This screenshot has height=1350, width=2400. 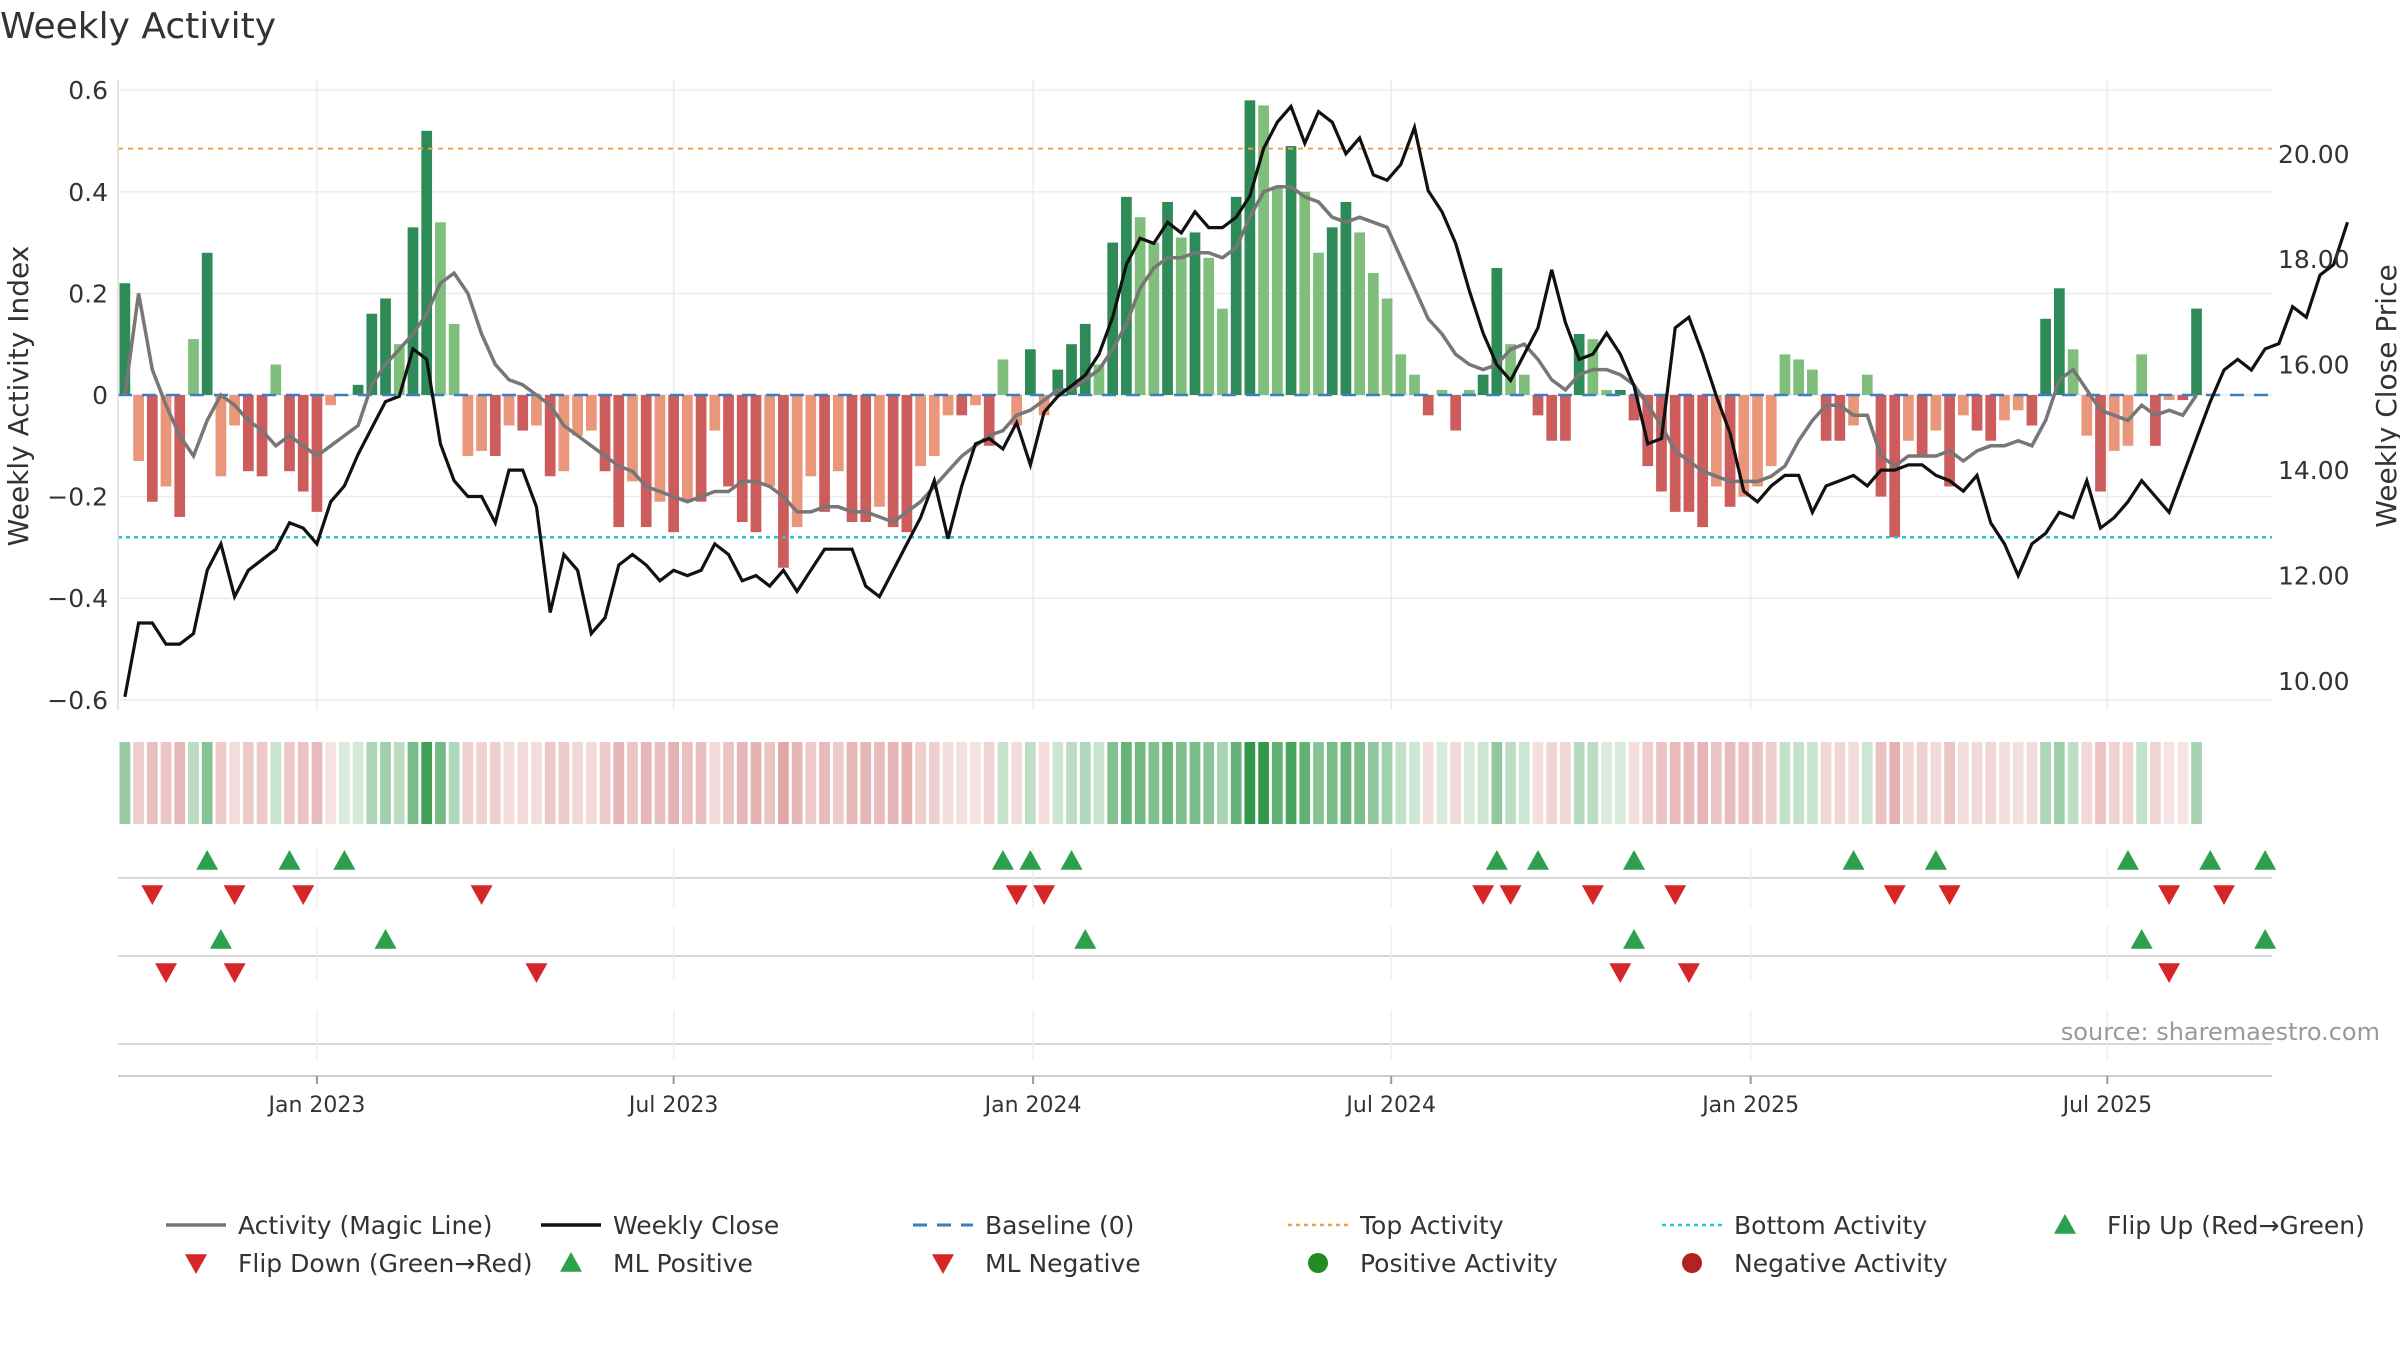 I want to click on y-axis-left-label: Weekly Activity Index, so click(x=18, y=396).